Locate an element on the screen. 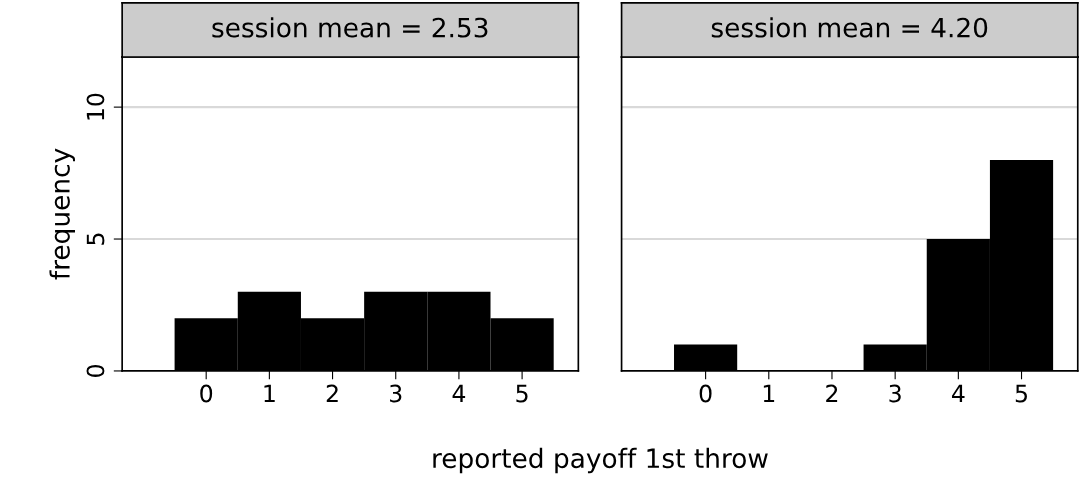  x-axis-title: reported payoff 1st throw is located at coordinates (600, 460).